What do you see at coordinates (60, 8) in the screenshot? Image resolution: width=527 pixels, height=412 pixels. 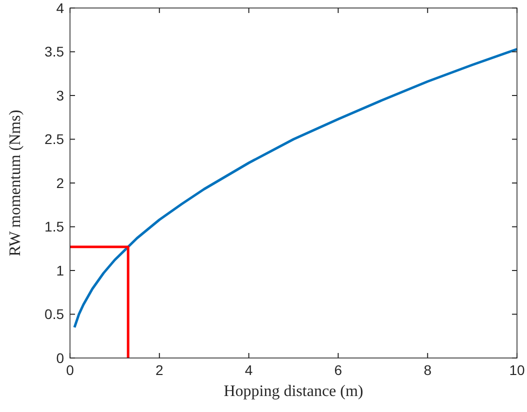 I see `y-tick-label: 4` at bounding box center [60, 8].